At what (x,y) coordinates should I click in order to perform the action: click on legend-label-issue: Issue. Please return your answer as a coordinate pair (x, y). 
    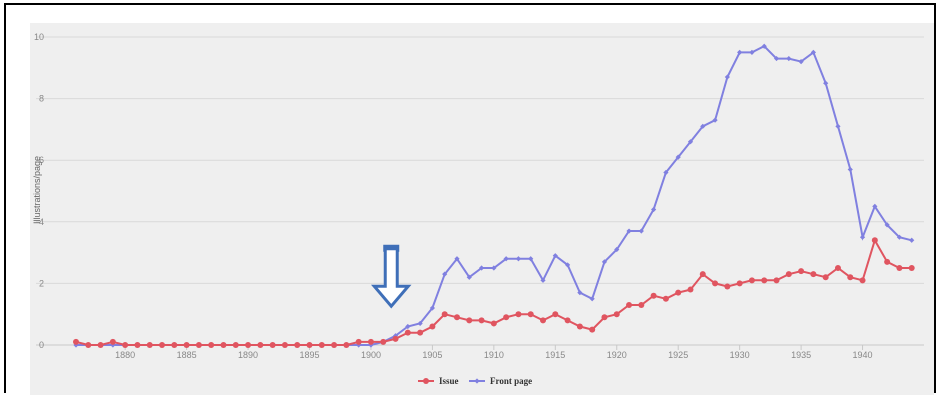
    Looking at the image, I should click on (449, 381).